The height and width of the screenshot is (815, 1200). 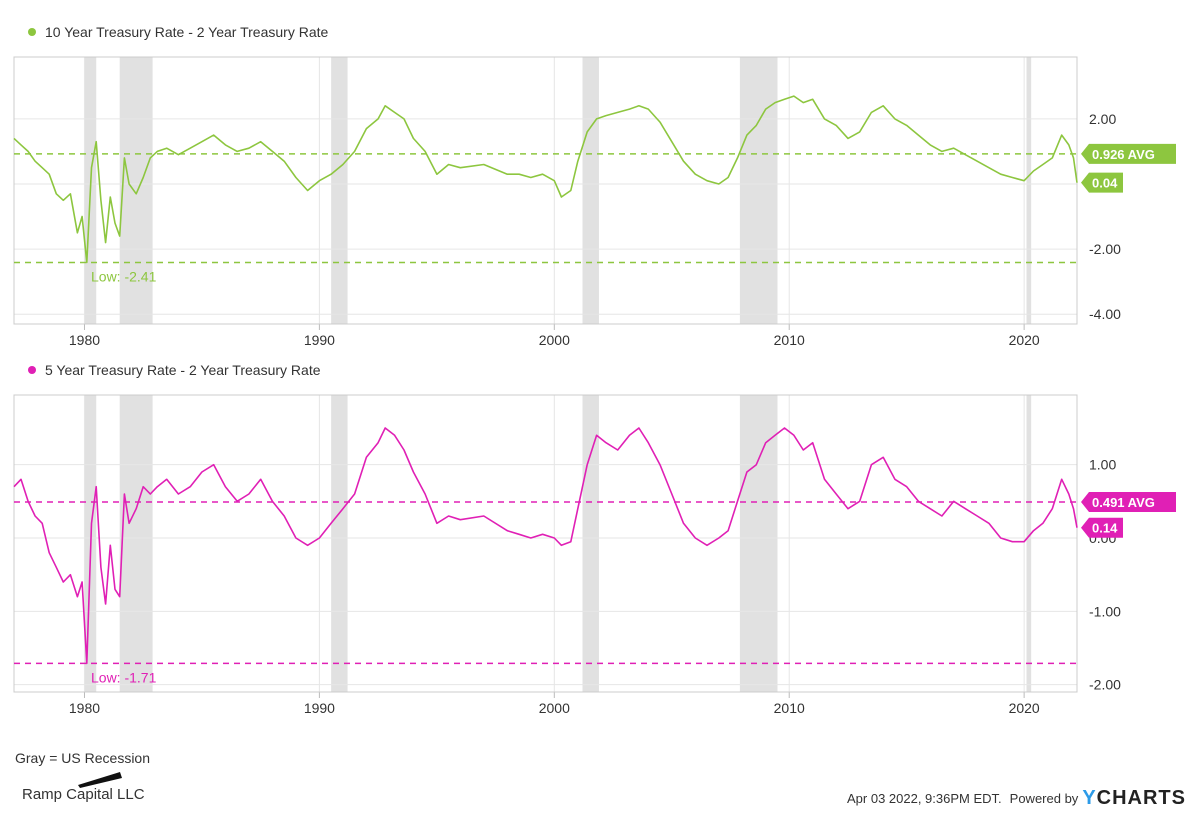 I want to click on latest-label: 0.14, so click(x=1105, y=528).